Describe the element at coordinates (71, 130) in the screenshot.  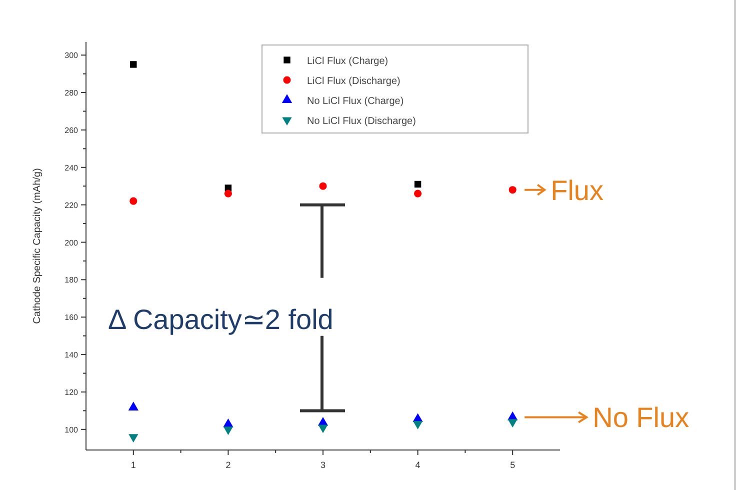
I see `y-tick-label: 260` at that location.